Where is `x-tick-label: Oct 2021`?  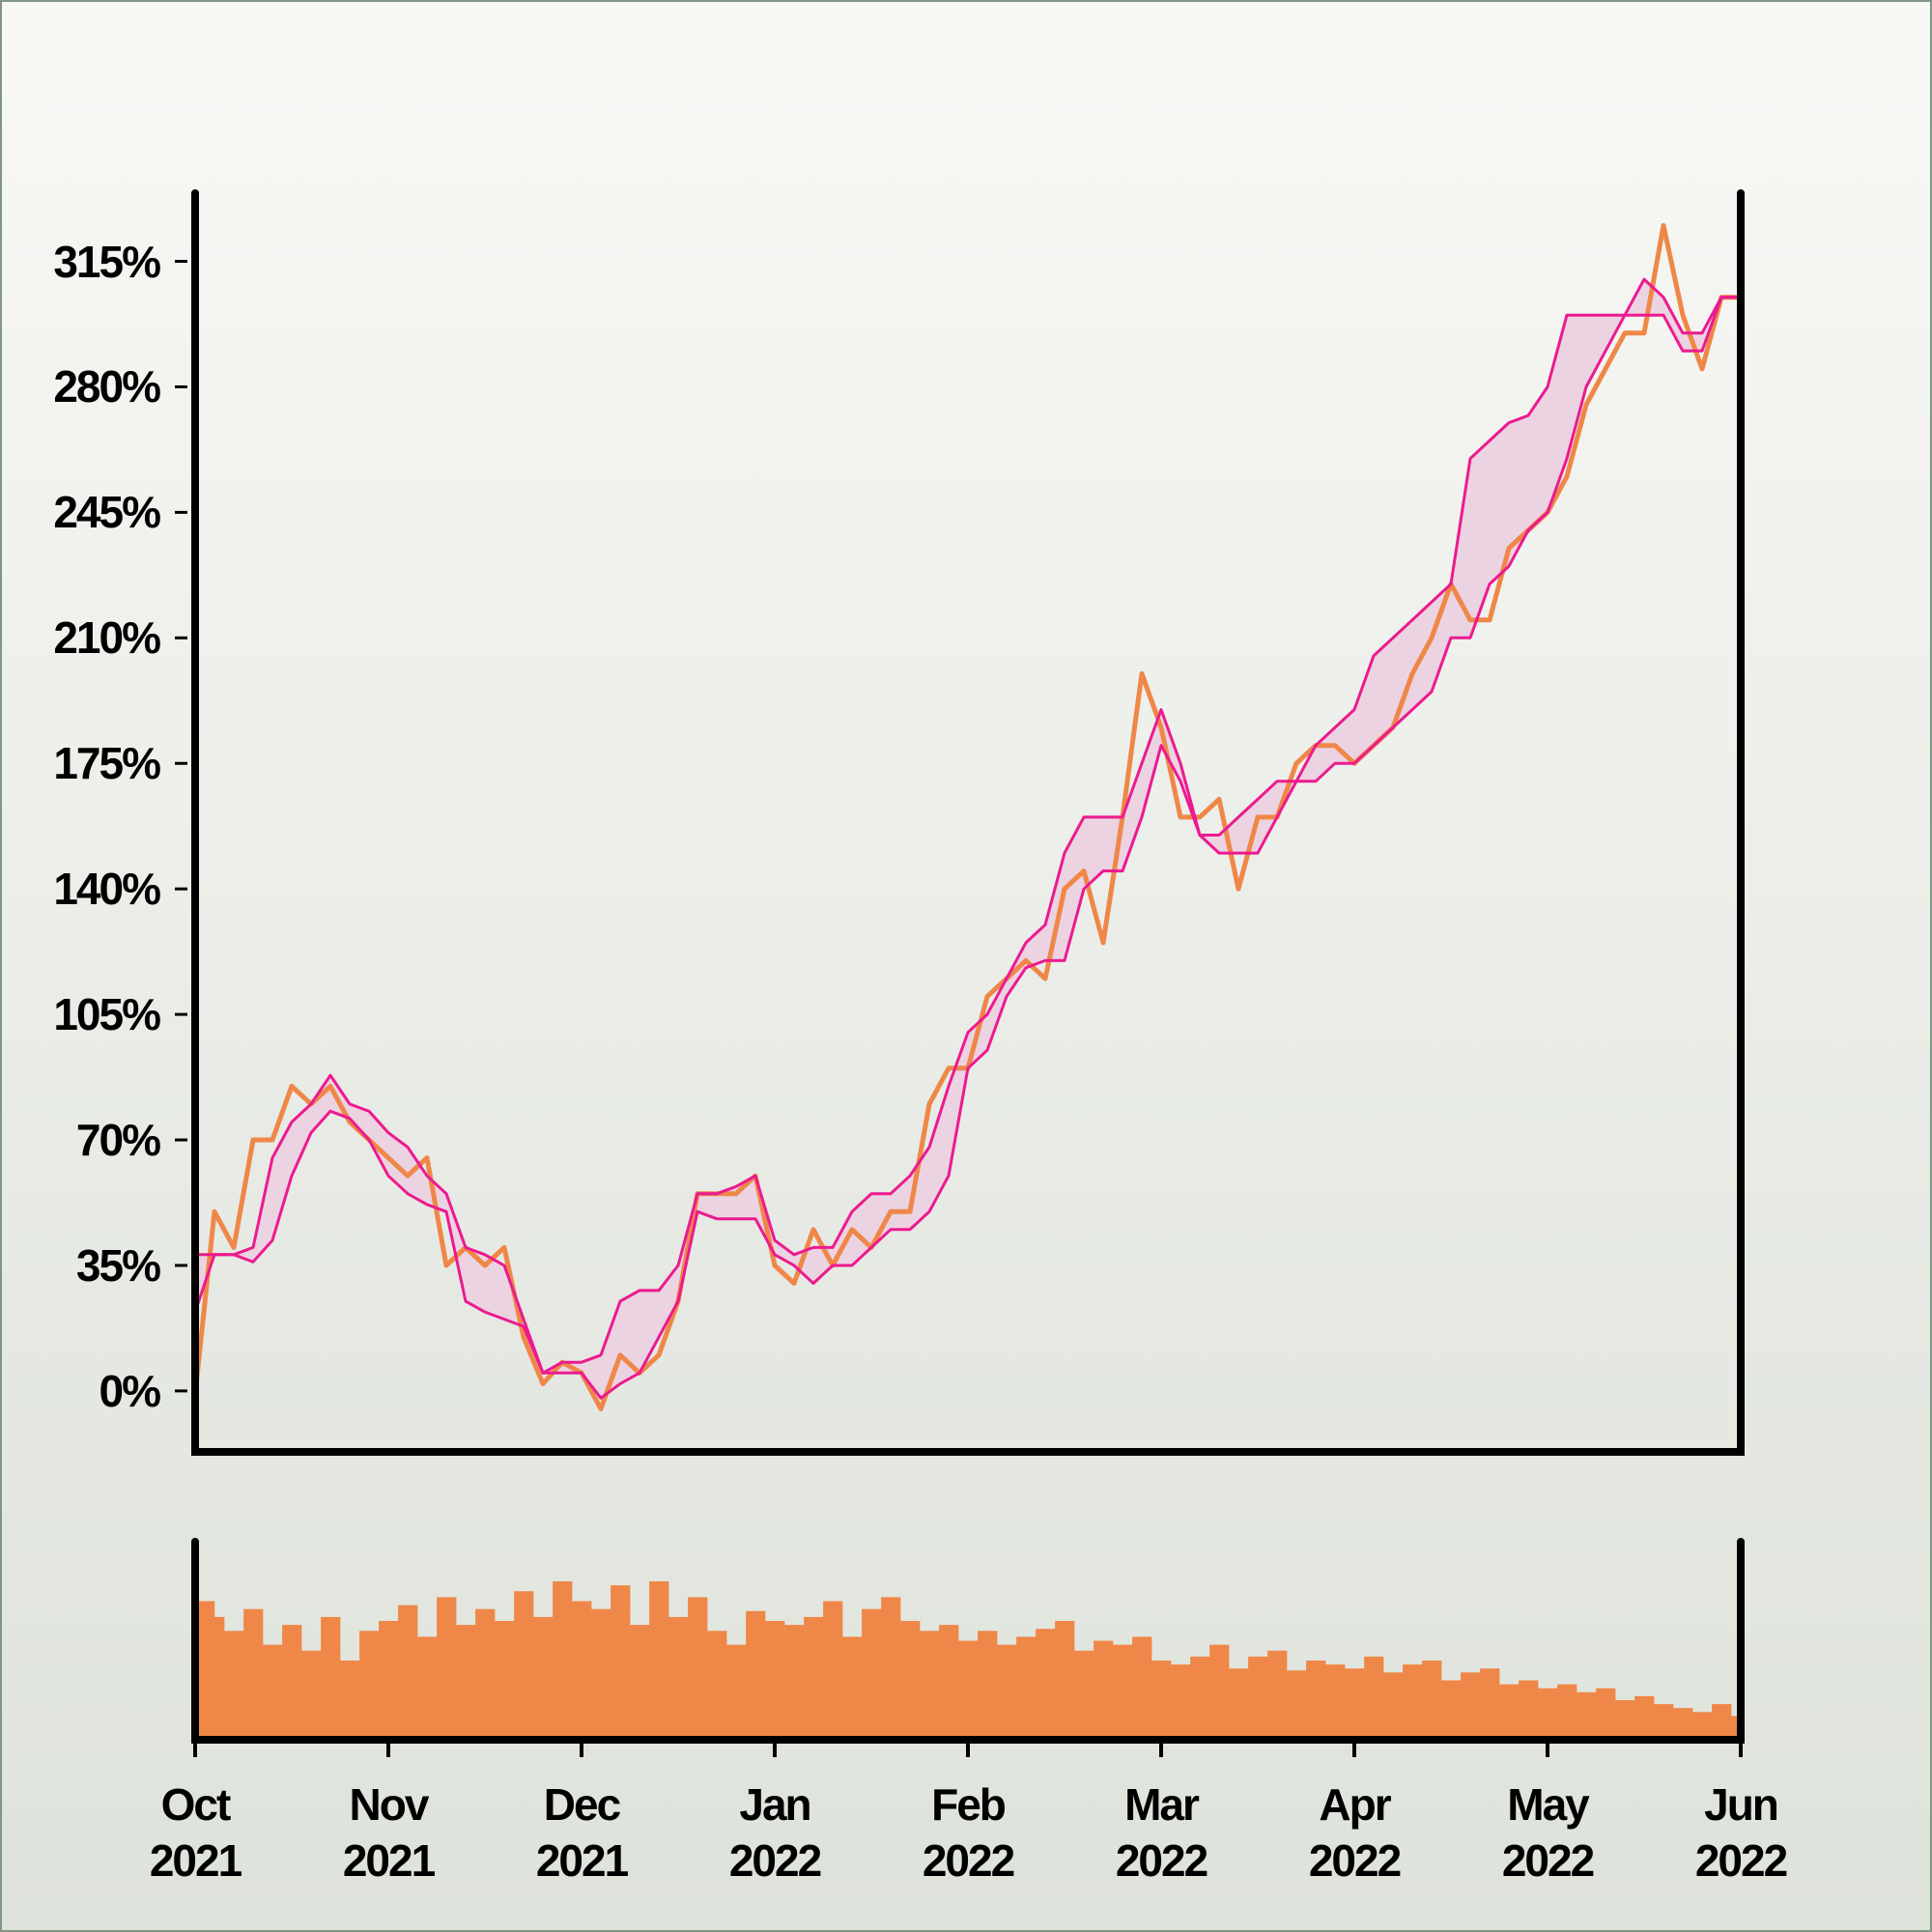
x-tick-label: Oct 2021 is located at coordinates (195, 1832).